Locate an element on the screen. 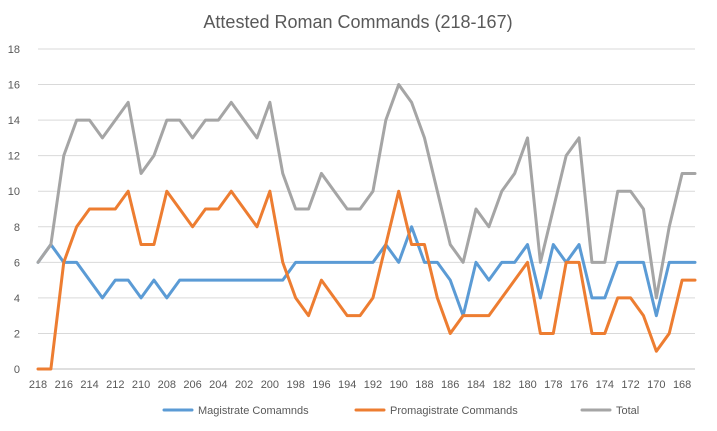 This screenshot has height=431, width=717. x-tick-label: 196 is located at coordinates (321, 385).